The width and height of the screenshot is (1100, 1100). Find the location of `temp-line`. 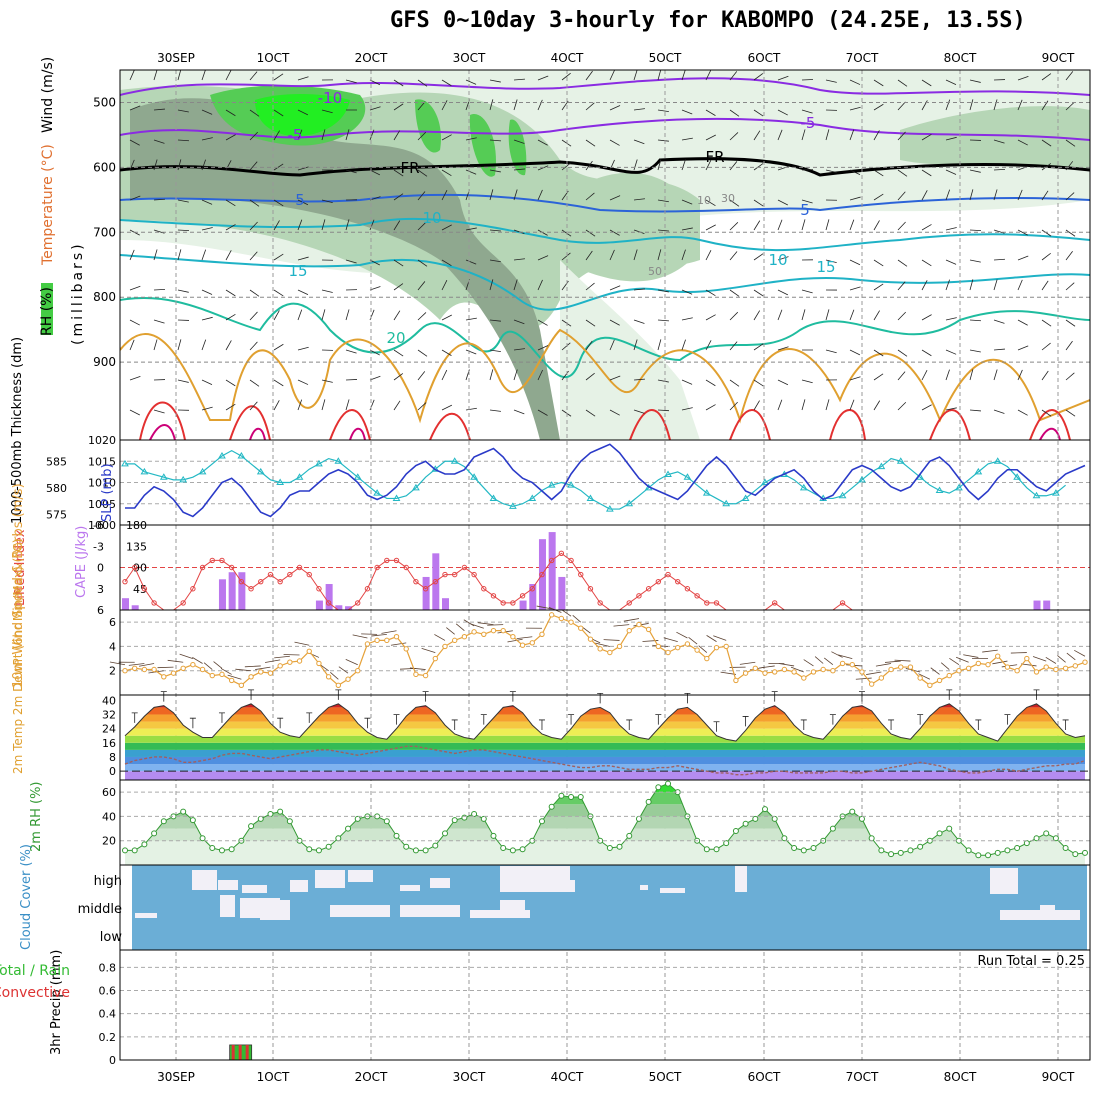

temp-line is located at coordinates (605, 722).